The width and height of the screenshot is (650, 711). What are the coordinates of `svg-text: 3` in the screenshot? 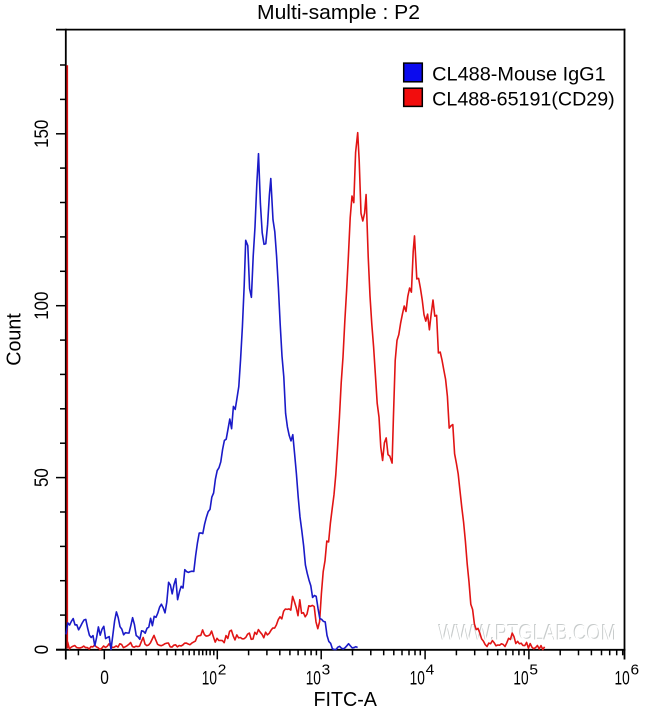 It's located at (326, 670).